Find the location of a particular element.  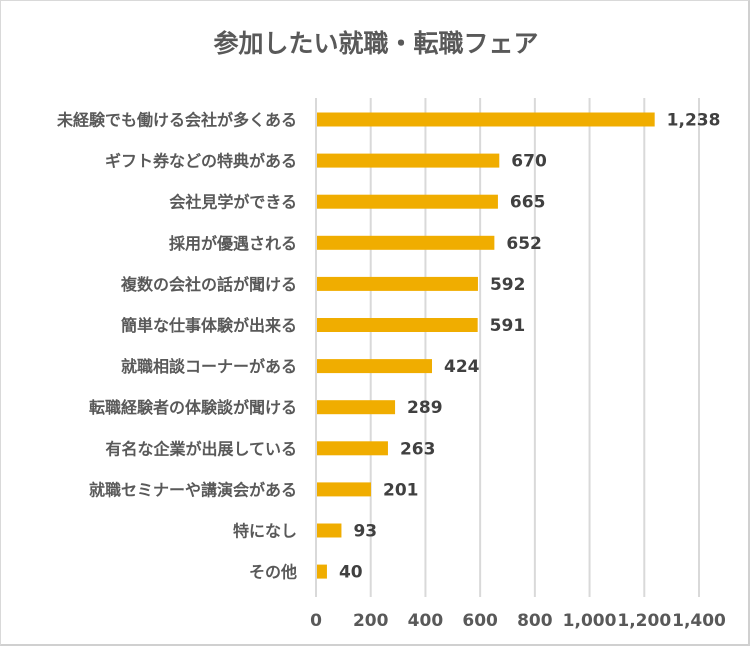

x-tick-label: 600 is located at coordinates (480, 621).